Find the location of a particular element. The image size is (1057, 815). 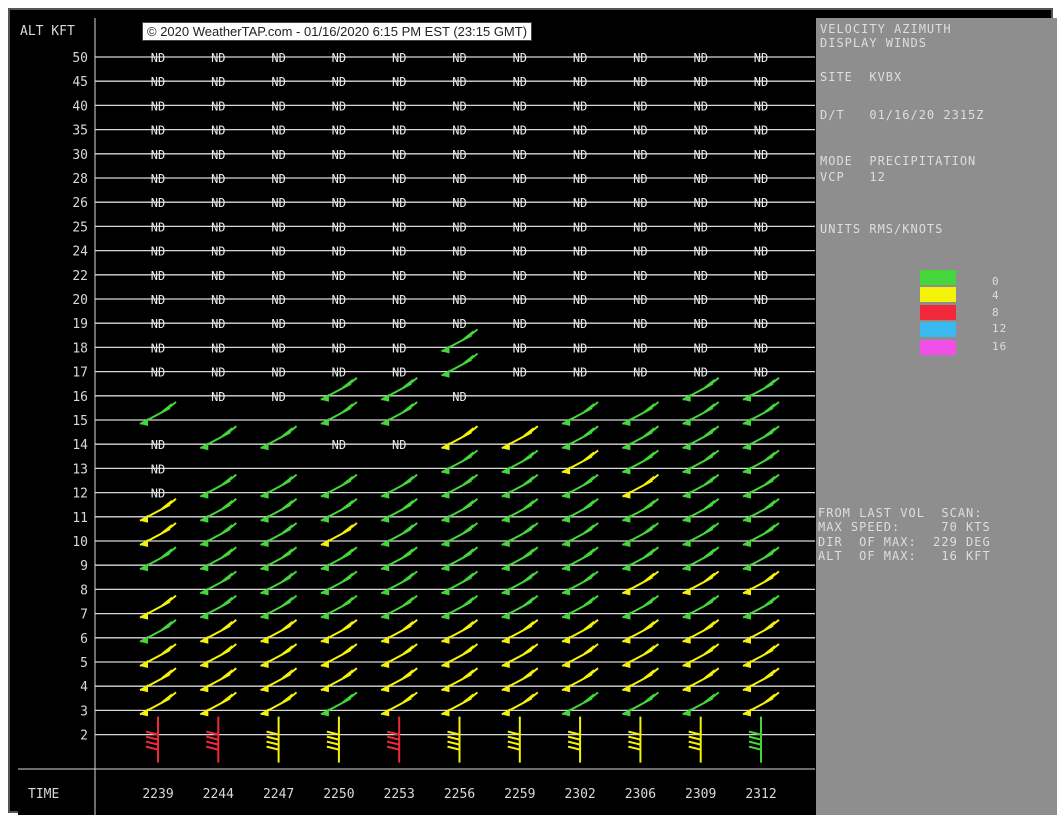

max-alt-label: ALT OF MAX: 16 KFT is located at coordinates (904, 556).